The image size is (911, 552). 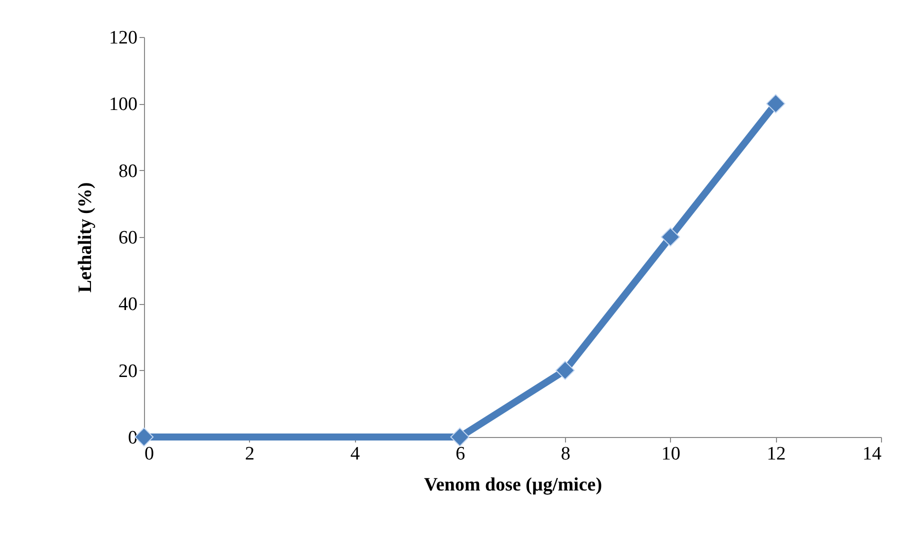 What do you see at coordinates (565, 454) in the screenshot?
I see `x-tick-label: 8` at bounding box center [565, 454].